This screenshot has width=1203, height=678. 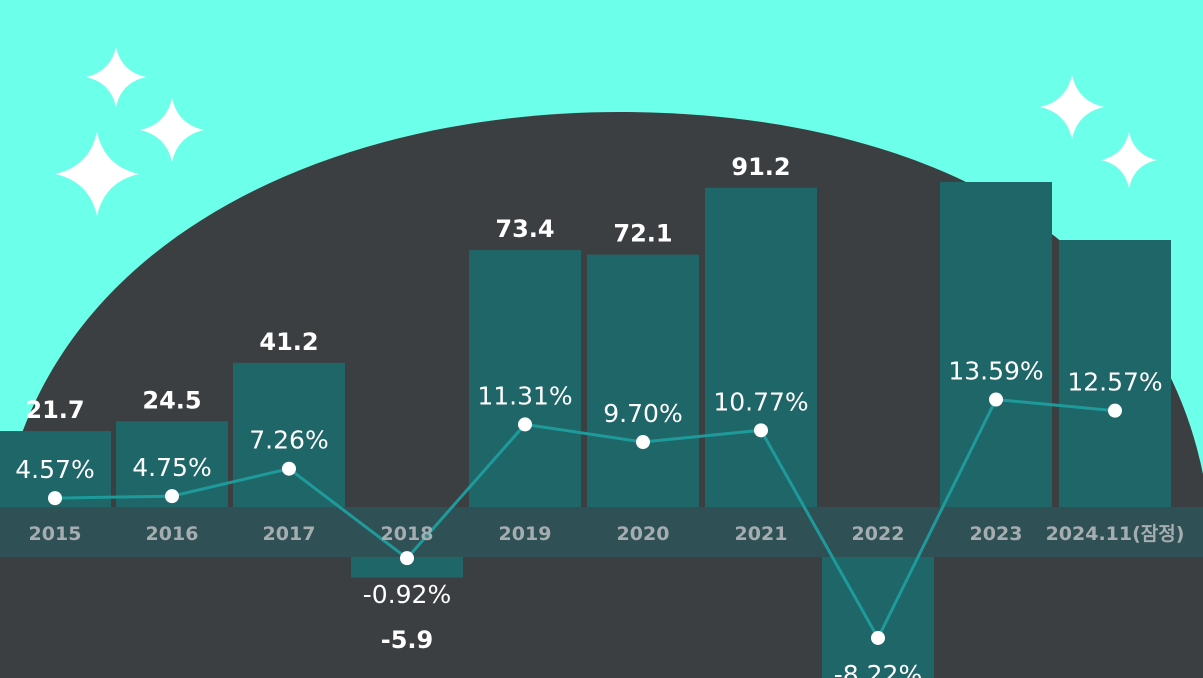 What do you see at coordinates (643, 534) in the screenshot?
I see `x-tick-label: 2020` at bounding box center [643, 534].